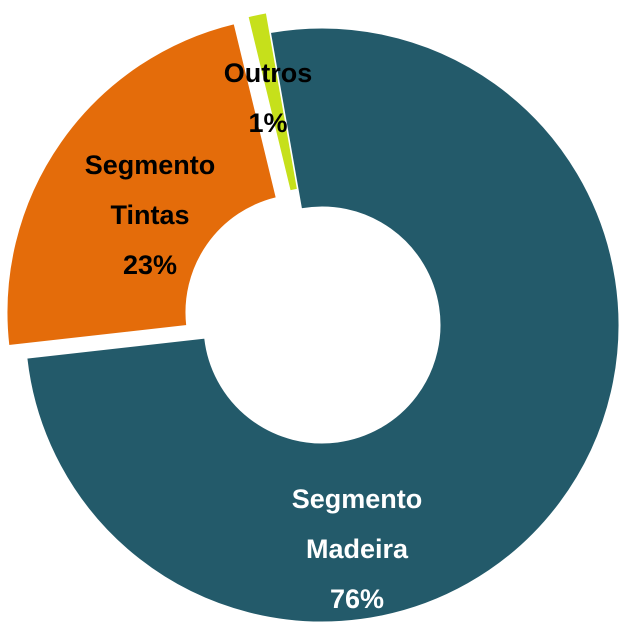  I want to click on slice-label: Segmento Madeira 76%, so click(357, 548).